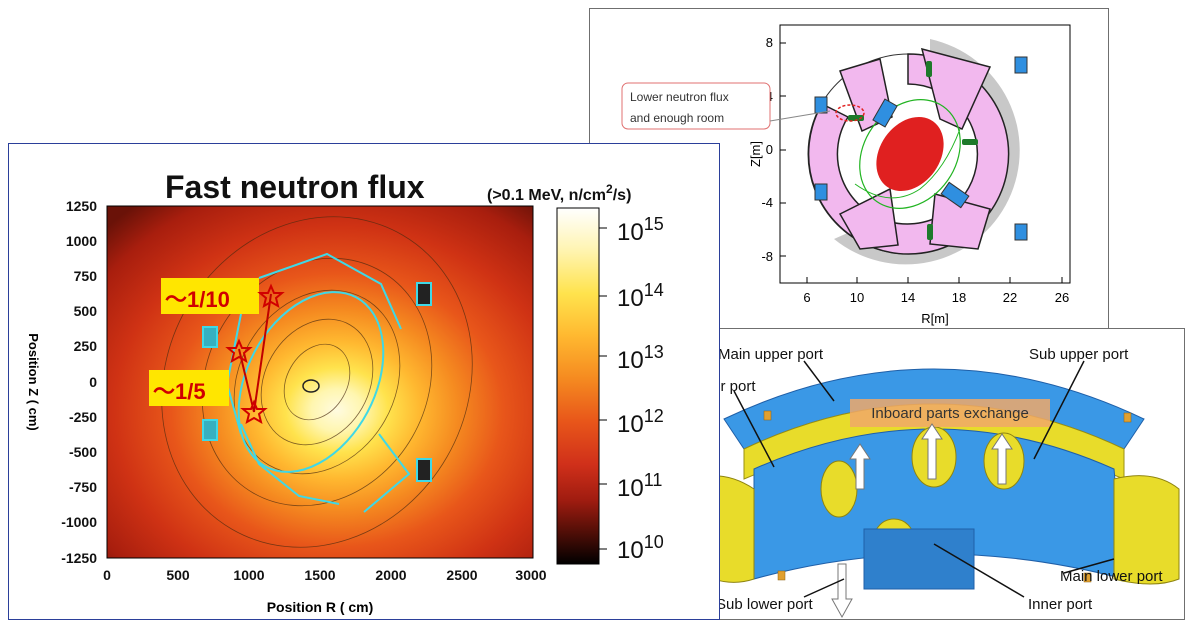 This screenshot has height=624, width=1185. What do you see at coordinates (839, 489) in the screenshot?
I see `port-opening` at bounding box center [839, 489].